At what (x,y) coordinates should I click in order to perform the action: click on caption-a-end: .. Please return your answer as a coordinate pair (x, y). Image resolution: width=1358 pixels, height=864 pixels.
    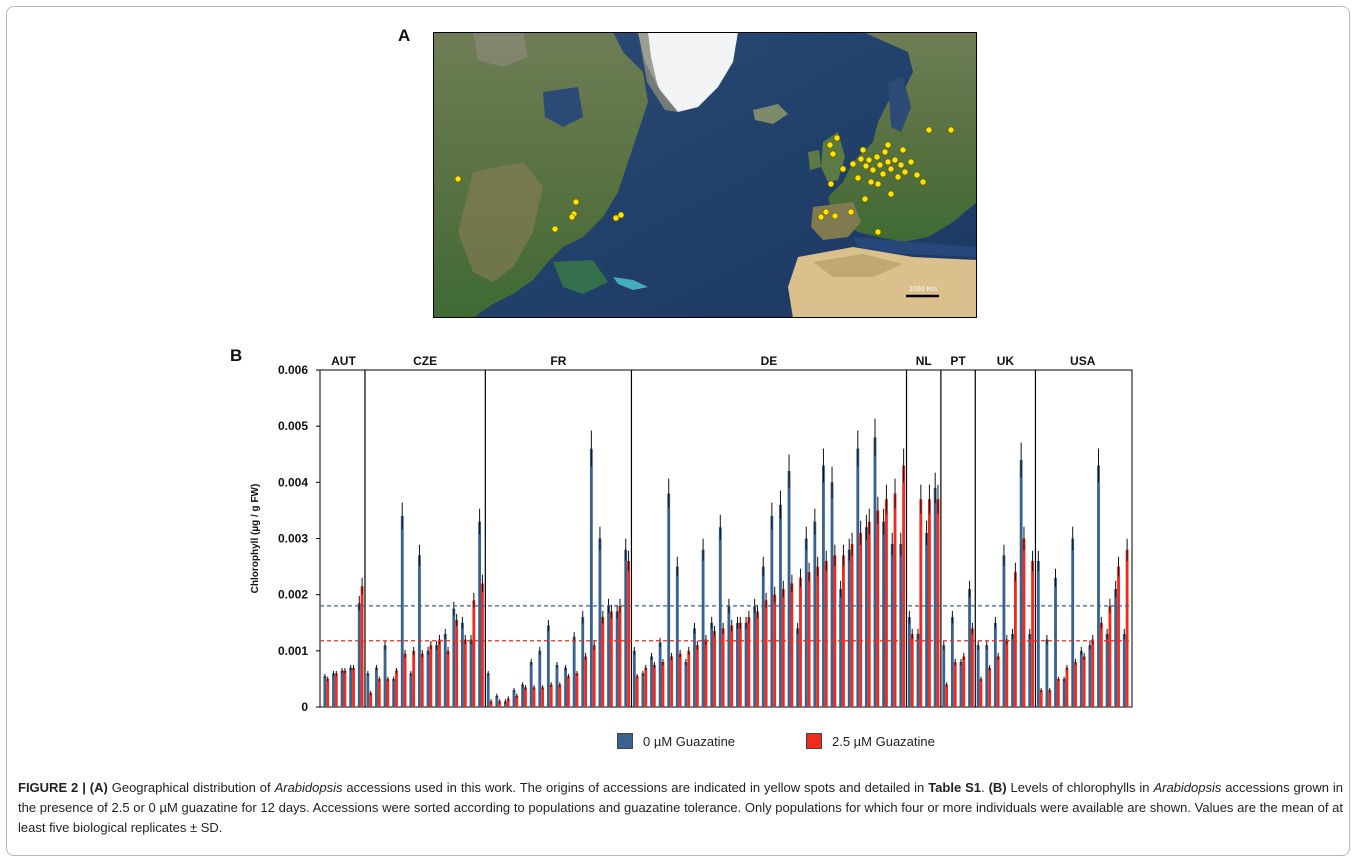
    Looking at the image, I should click on (983, 787).